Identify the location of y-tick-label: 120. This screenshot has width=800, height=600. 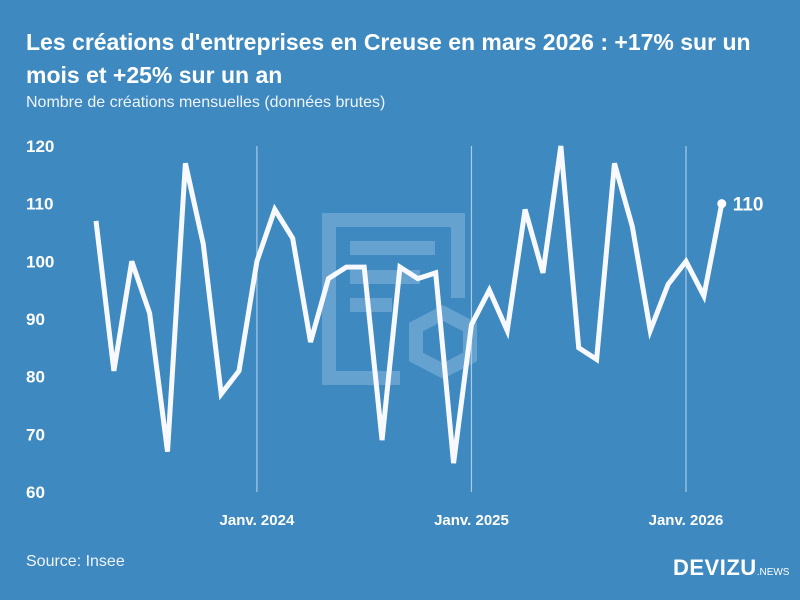
(40, 146).